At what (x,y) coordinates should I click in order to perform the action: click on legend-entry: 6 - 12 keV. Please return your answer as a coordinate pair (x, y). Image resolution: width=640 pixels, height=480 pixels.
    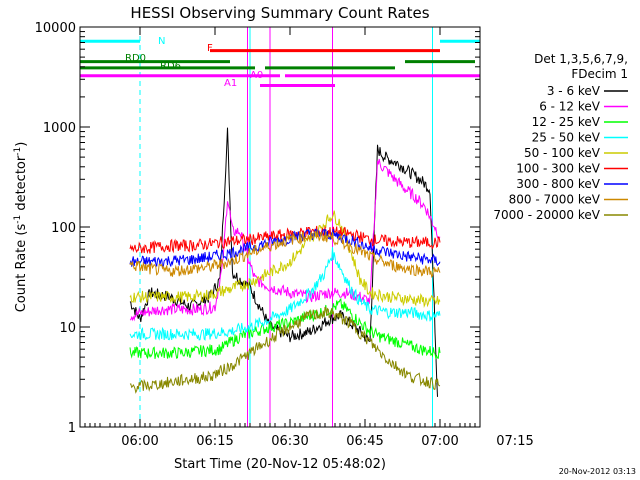
    Looking at the image, I should click on (570, 107).